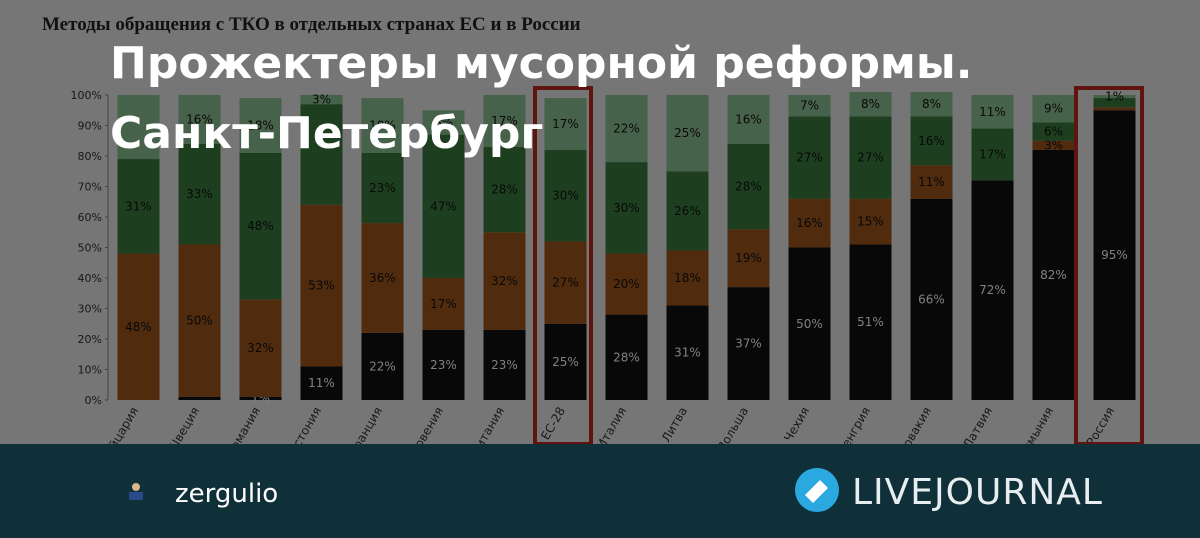 The width and height of the screenshot is (1200, 538). I want to click on brand: LIVEJOURNAL, so click(977, 492).